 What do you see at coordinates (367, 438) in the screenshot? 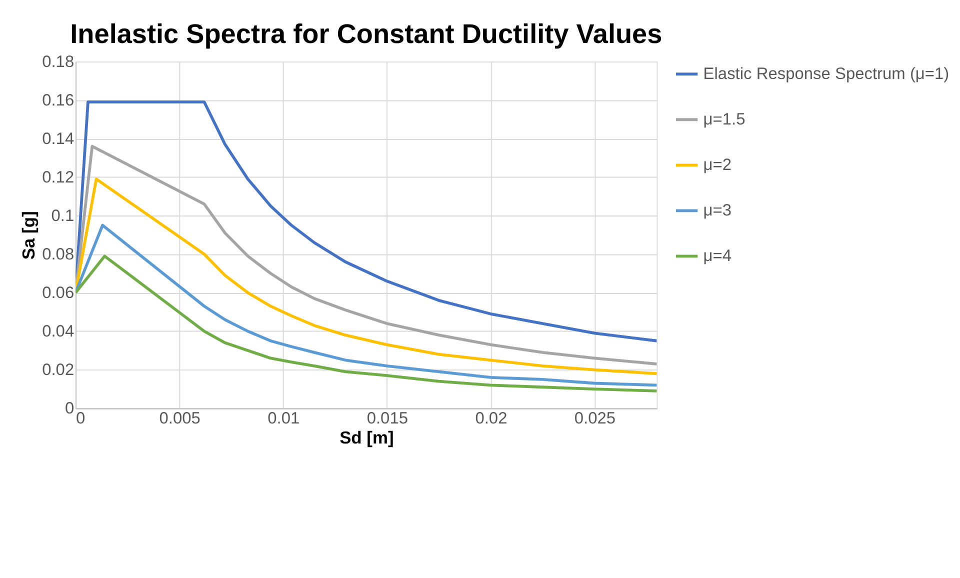
I see `x-axis-title: Sd [m]` at bounding box center [367, 438].